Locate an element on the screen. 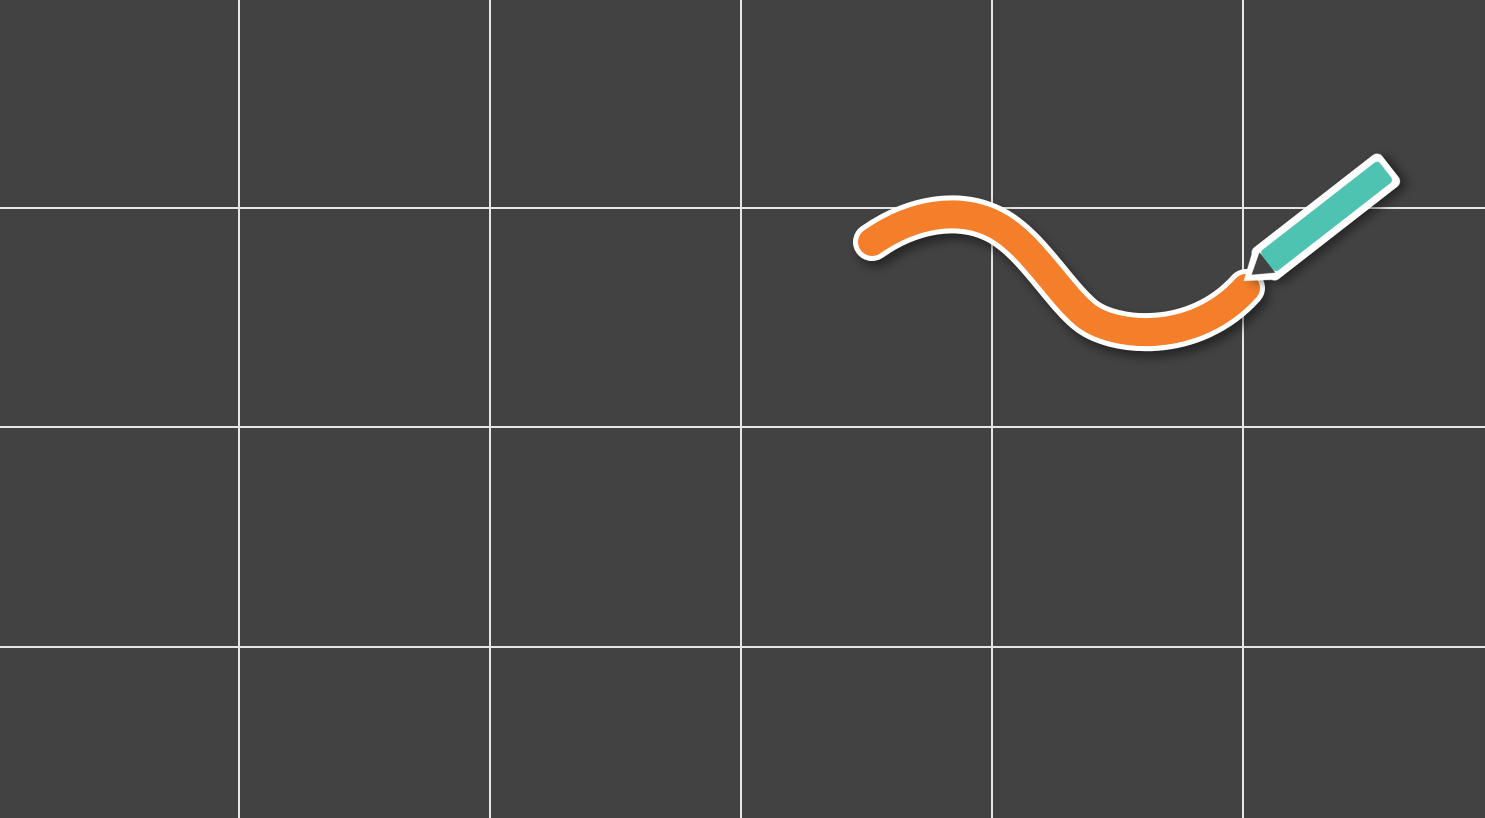 This screenshot has height=818, width=1485. drawn-stroke is located at coordinates (1059, 273).